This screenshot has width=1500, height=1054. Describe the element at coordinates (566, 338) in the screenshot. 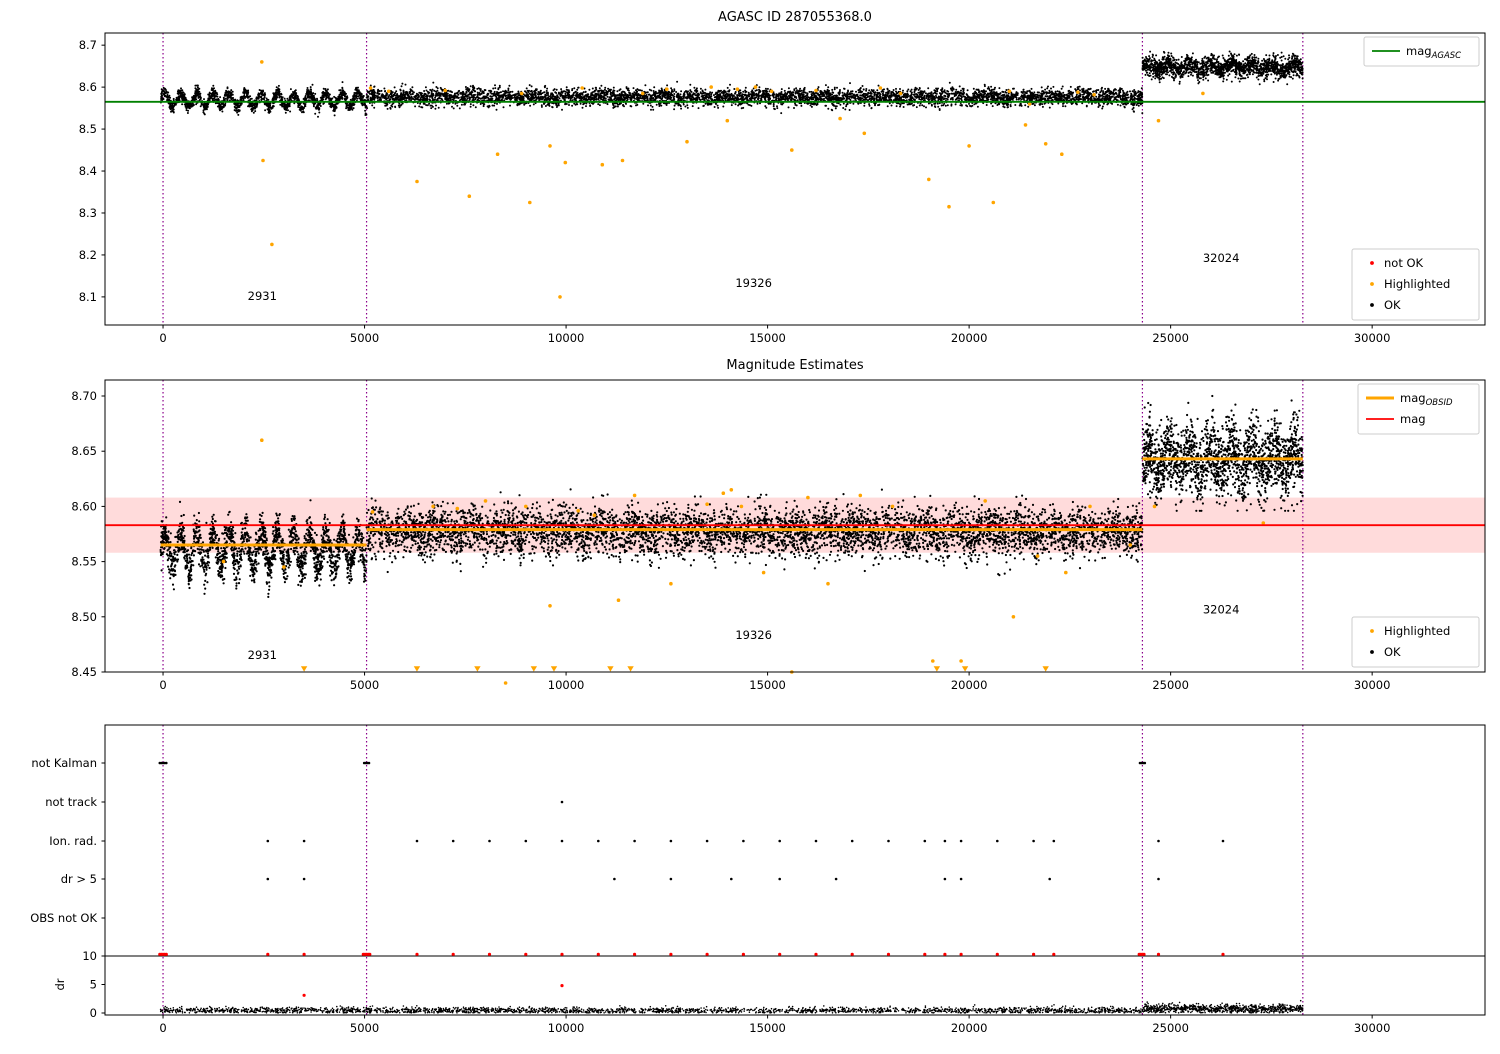

I see `x-tick-label: 10000` at that location.